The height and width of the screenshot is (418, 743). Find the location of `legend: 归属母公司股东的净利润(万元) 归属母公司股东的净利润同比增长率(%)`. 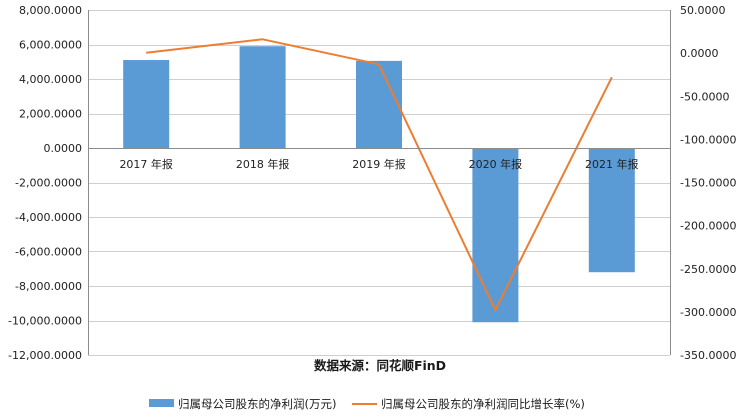

legend: 归属母公司股东的净利润(万元) 归属母公司股东的净利润同比增长率(%) is located at coordinates (367, 404).